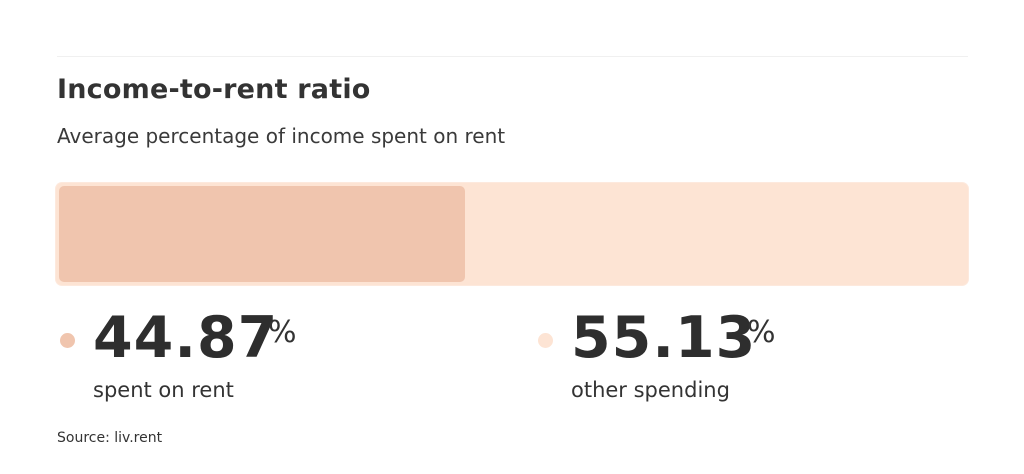 The image size is (1024, 474). Describe the element at coordinates (214, 89) in the screenshot. I see `chart-title: Income-to-rent ratio` at that location.